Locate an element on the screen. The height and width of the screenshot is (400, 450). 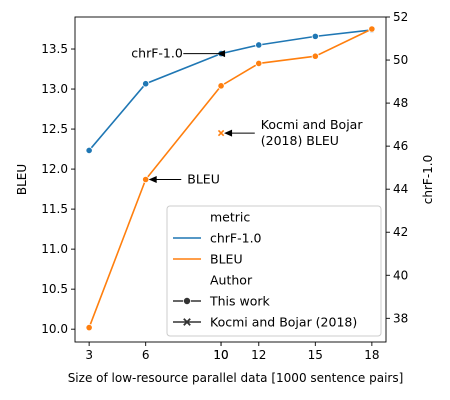
annotation-kocmi-arrow-head is located at coordinates (228, 133).